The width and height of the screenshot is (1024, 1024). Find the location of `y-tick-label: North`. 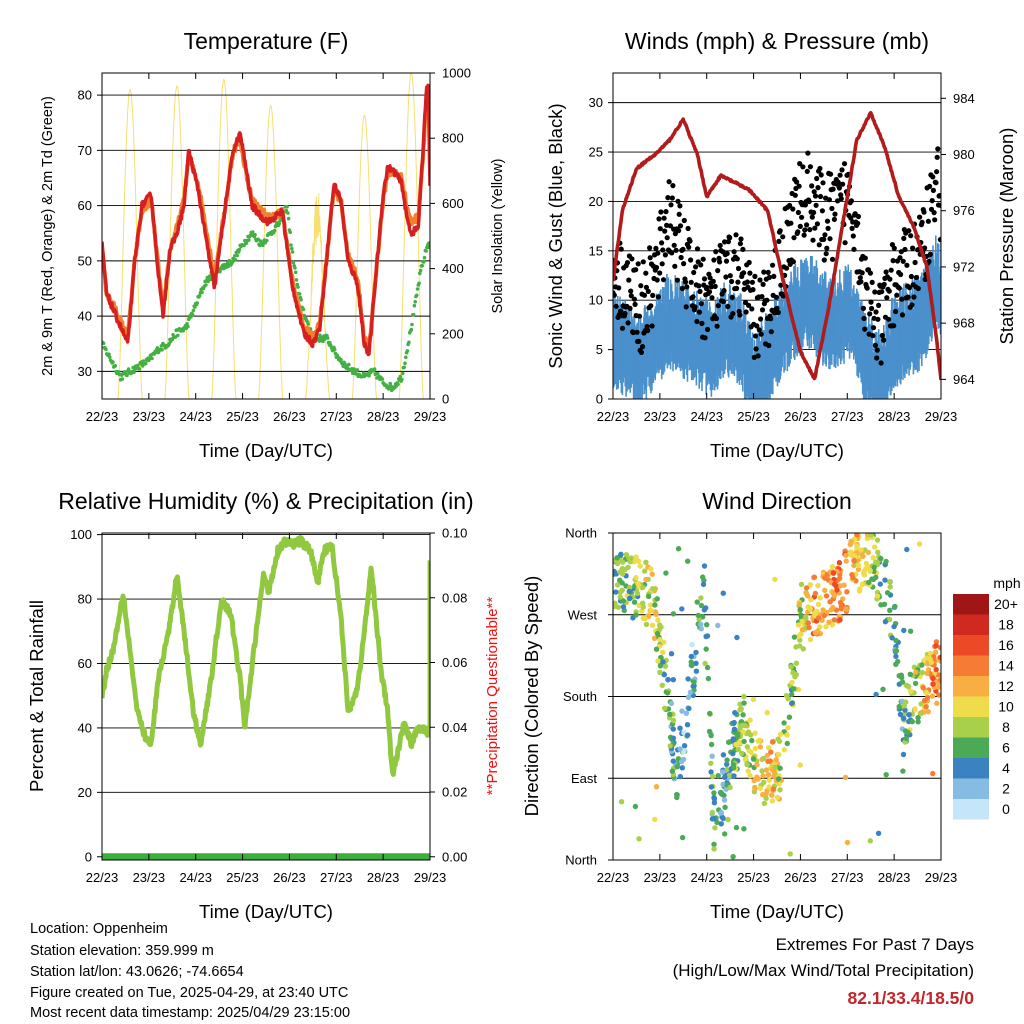

y-tick-label: North is located at coordinates (581, 533).